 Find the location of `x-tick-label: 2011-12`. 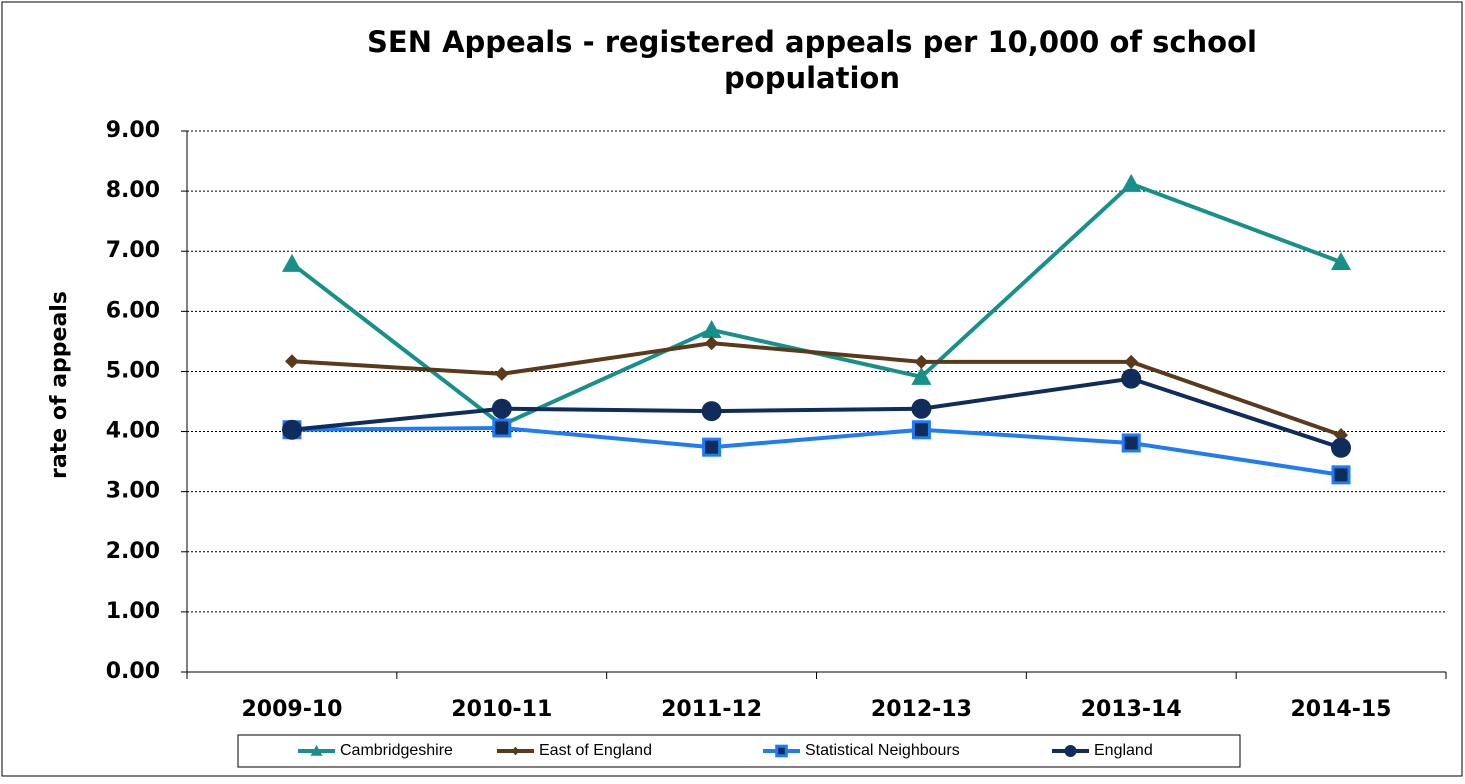

x-tick-label: 2011-12 is located at coordinates (711, 709).